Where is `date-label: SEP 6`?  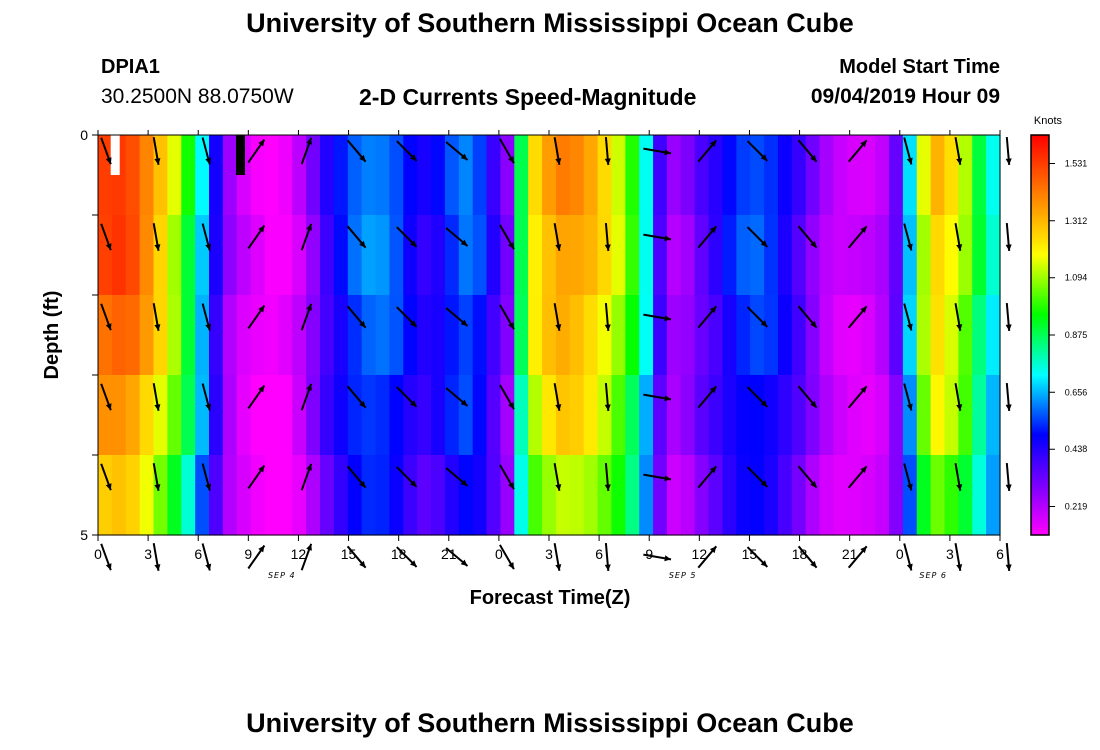
date-label: SEP 6 is located at coordinates (933, 575).